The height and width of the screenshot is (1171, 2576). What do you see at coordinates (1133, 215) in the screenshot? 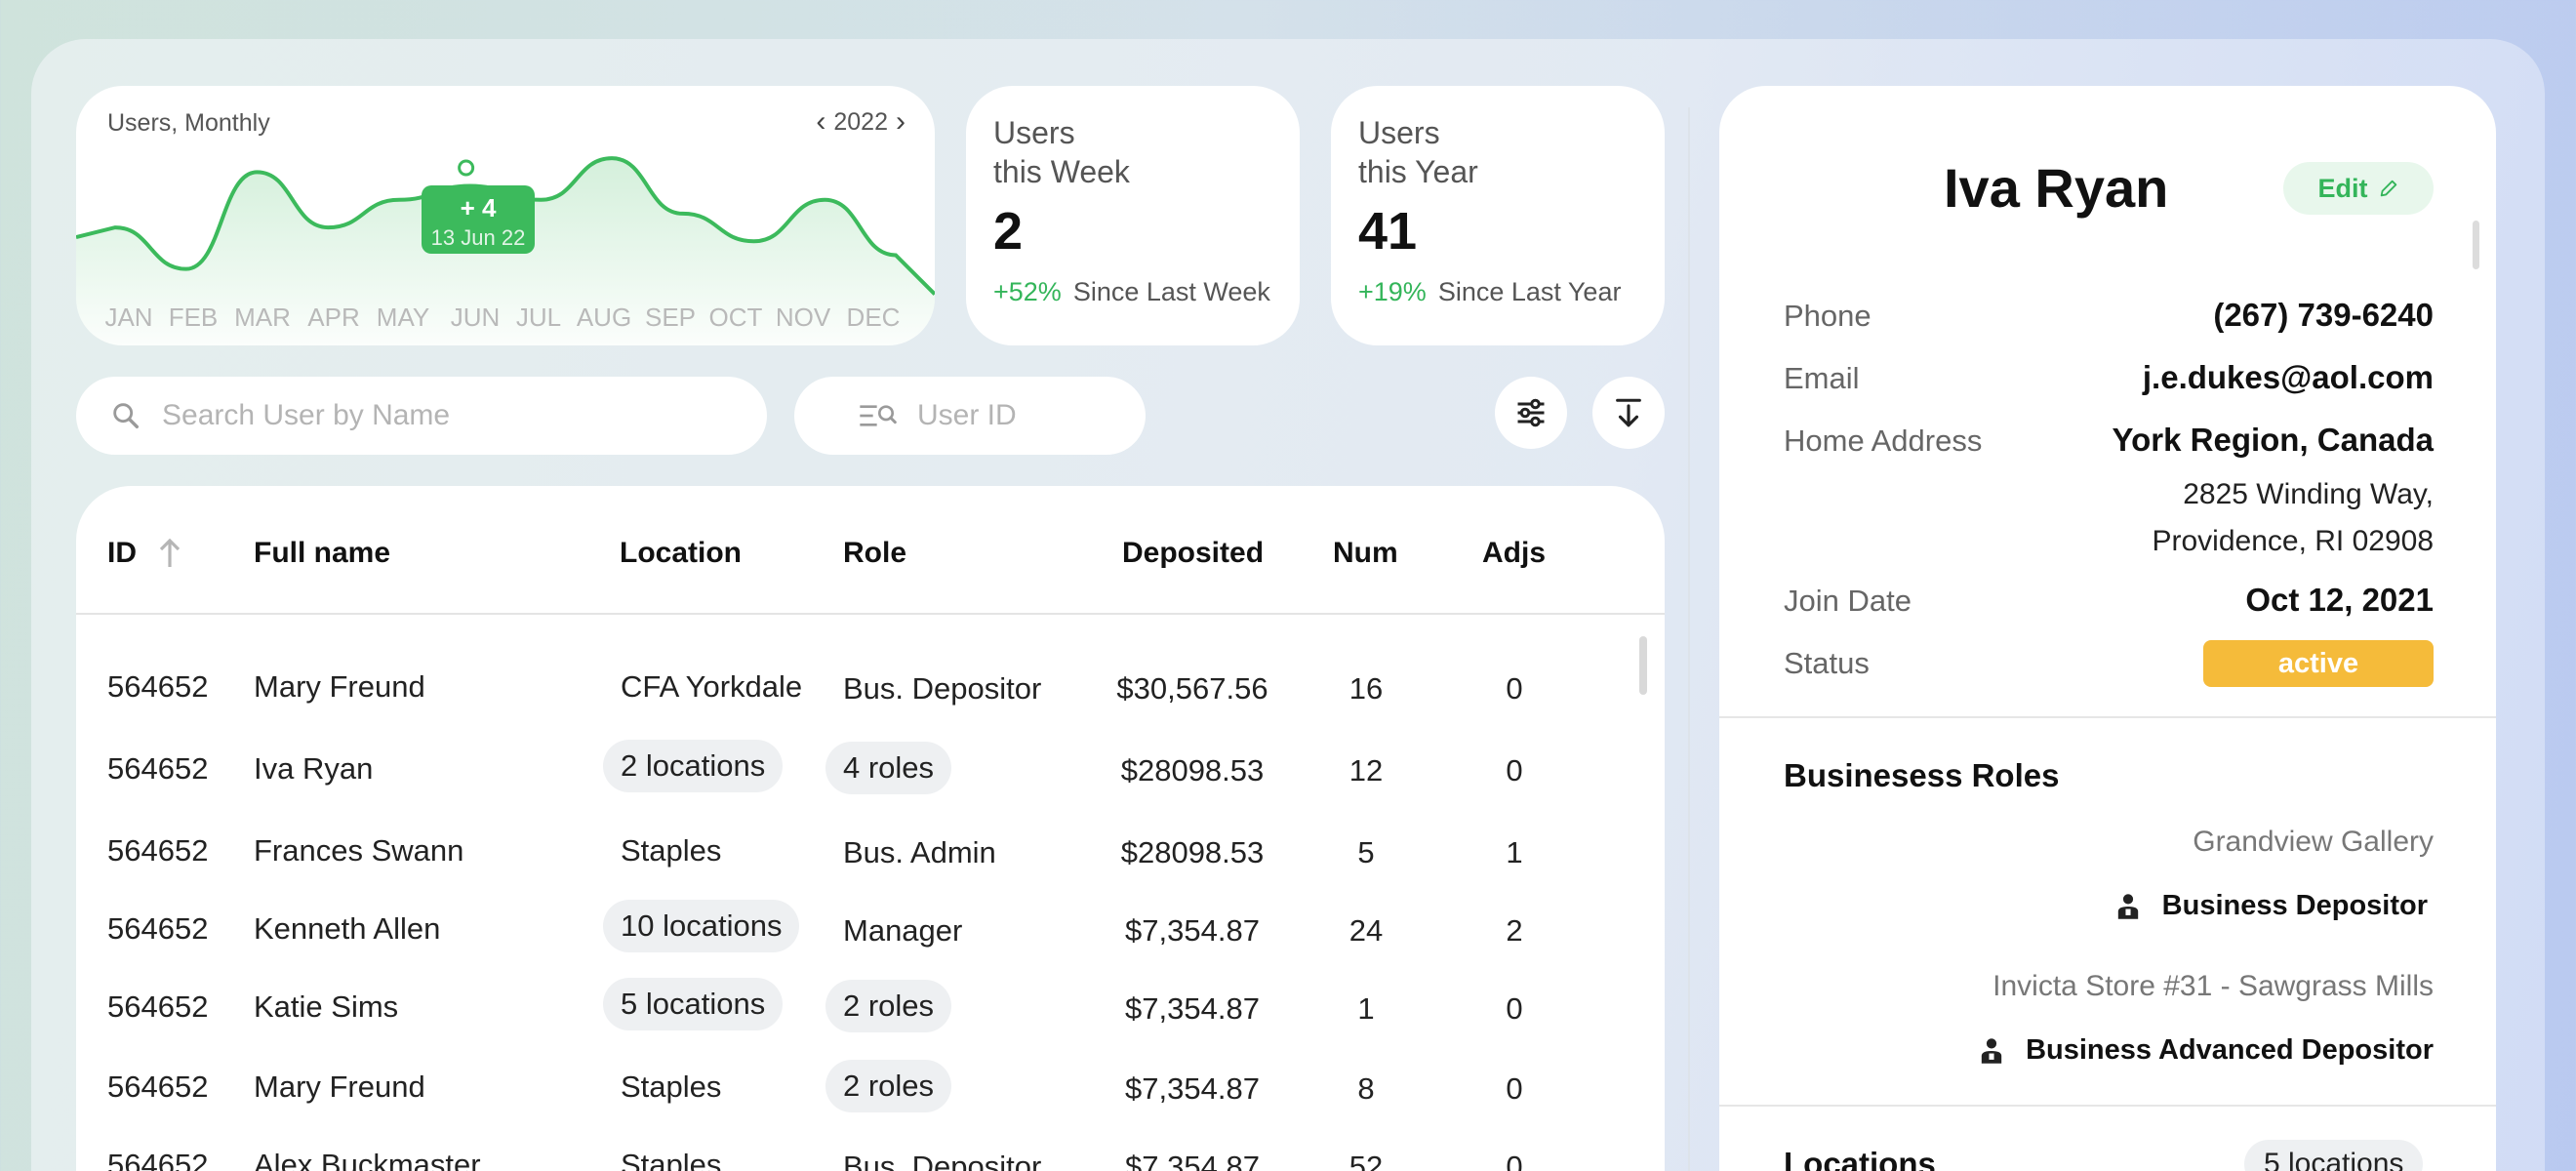
I see `users-this-week-card: Users this Week 2 +52% Since Last Week` at bounding box center [1133, 215].